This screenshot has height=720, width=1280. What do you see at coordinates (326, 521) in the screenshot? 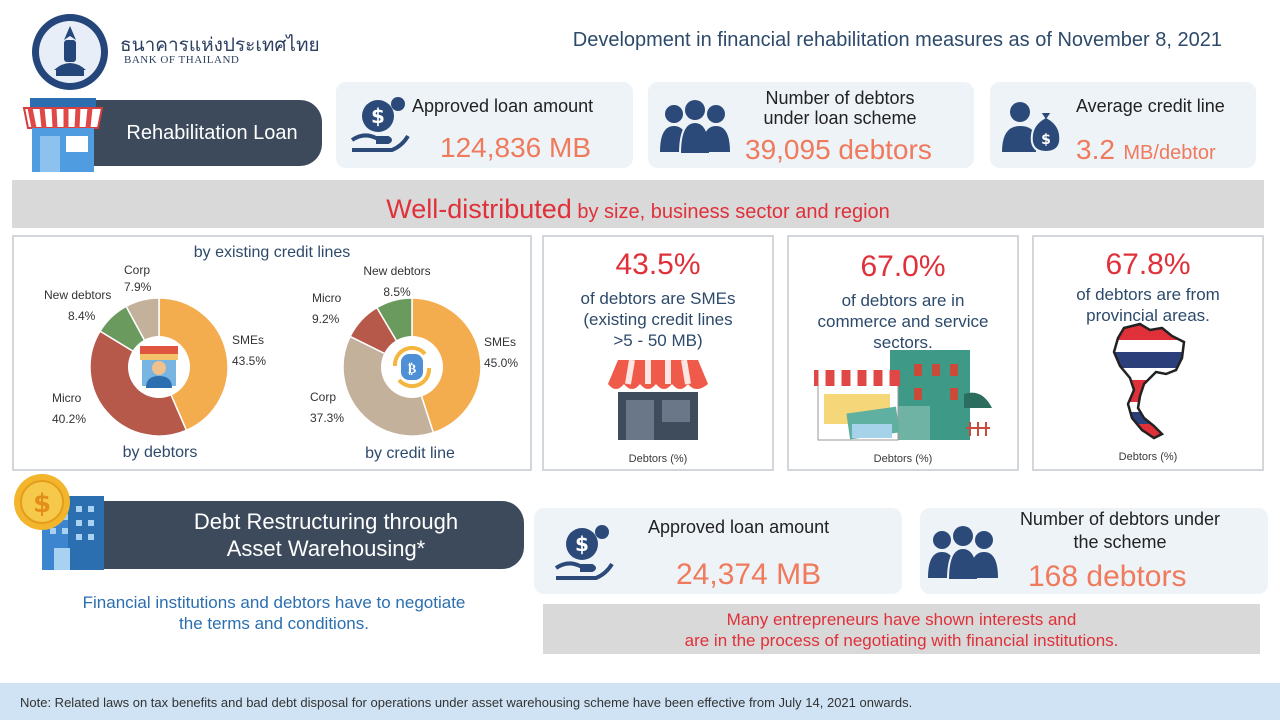
I see `warehousing-label-line1: Debt Restructuring through` at bounding box center [326, 521].